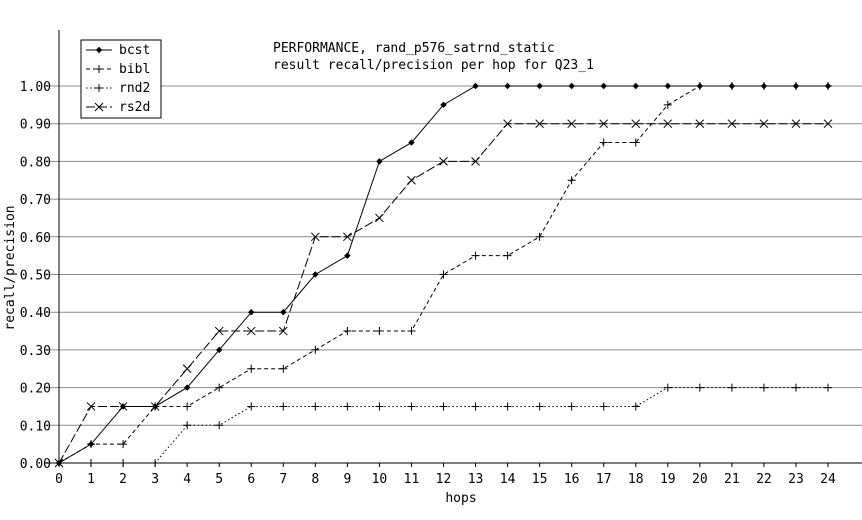 Image resolution: width=862 pixels, height=520 pixels. What do you see at coordinates (636, 479) in the screenshot?
I see `x-tick-label: 18` at bounding box center [636, 479].